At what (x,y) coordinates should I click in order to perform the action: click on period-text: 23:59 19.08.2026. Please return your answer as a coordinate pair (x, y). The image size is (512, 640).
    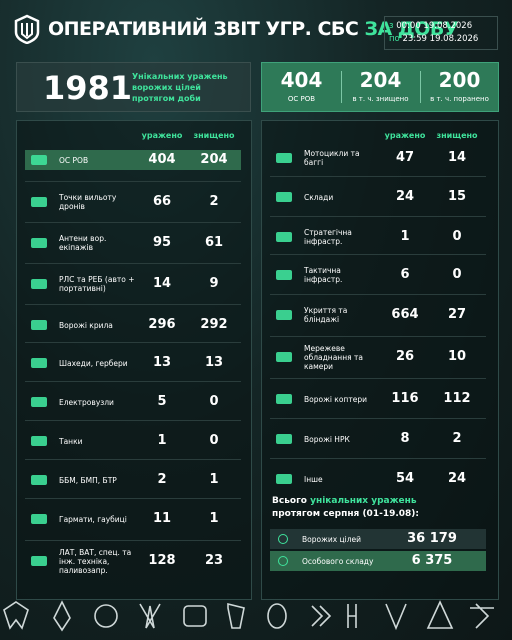
    Looking at the image, I should click on (440, 39).